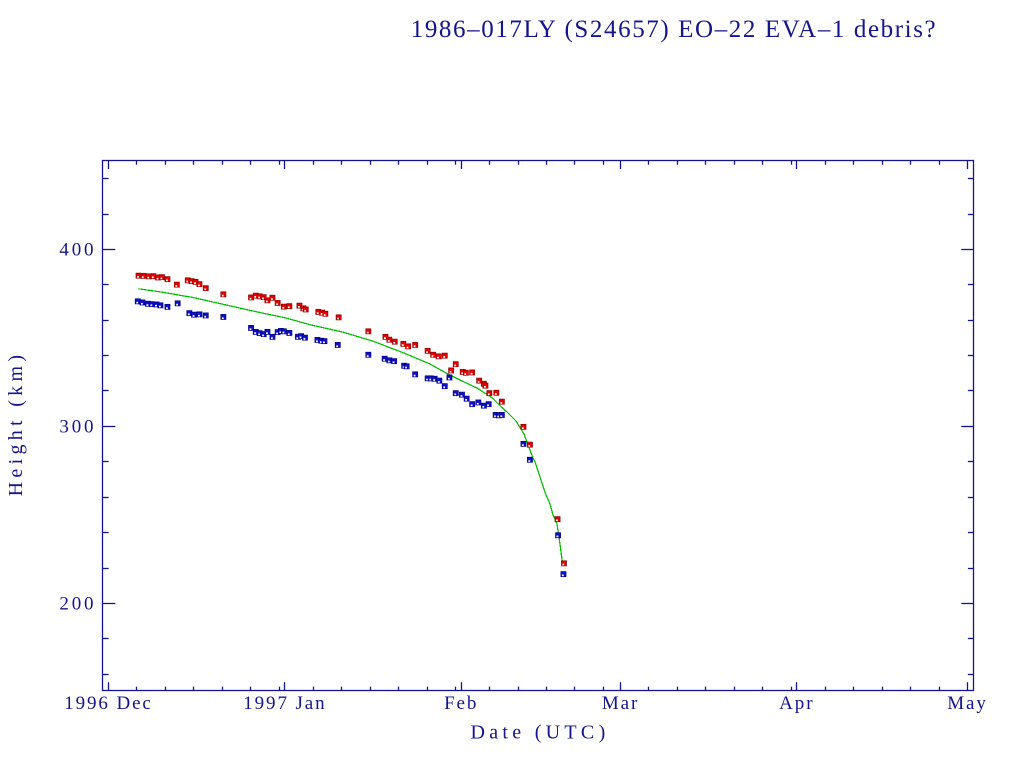 The height and width of the screenshot is (768, 1024). What do you see at coordinates (796, 703) in the screenshot?
I see `svg-text: Apr` at bounding box center [796, 703].